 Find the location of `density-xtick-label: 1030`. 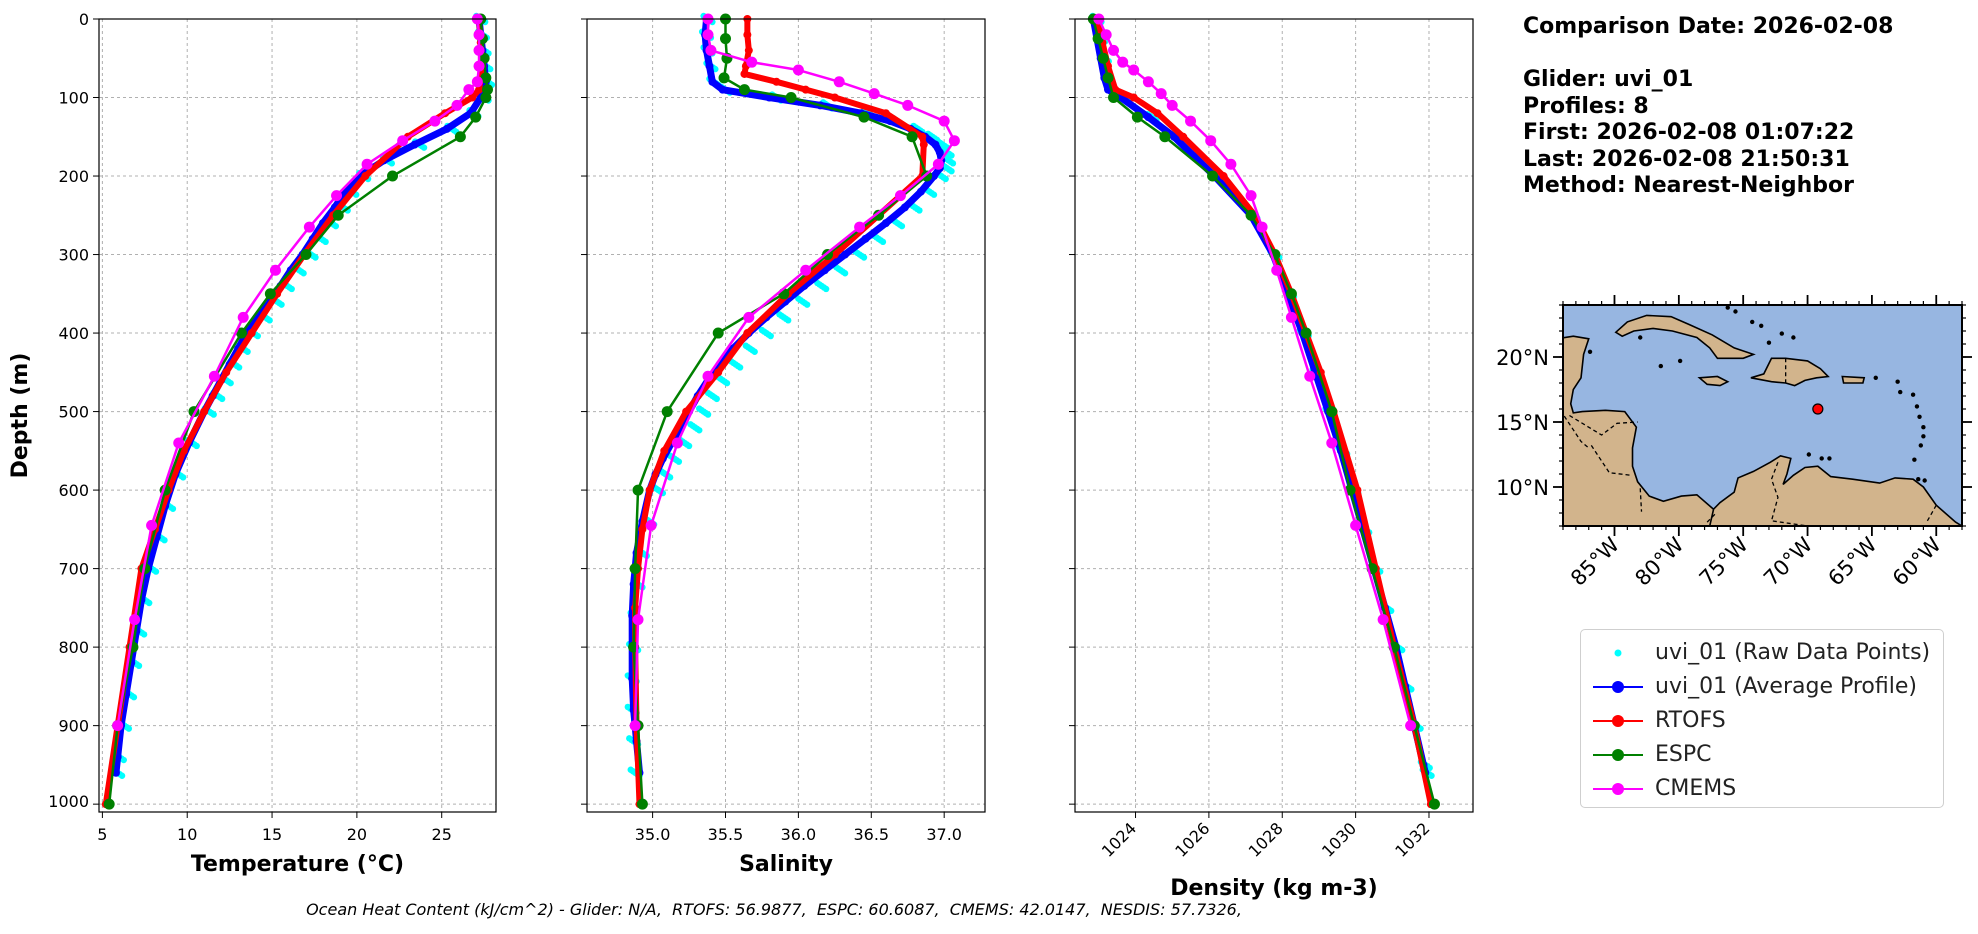

density-xtick-label: 1030 is located at coordinates (1339, 840).